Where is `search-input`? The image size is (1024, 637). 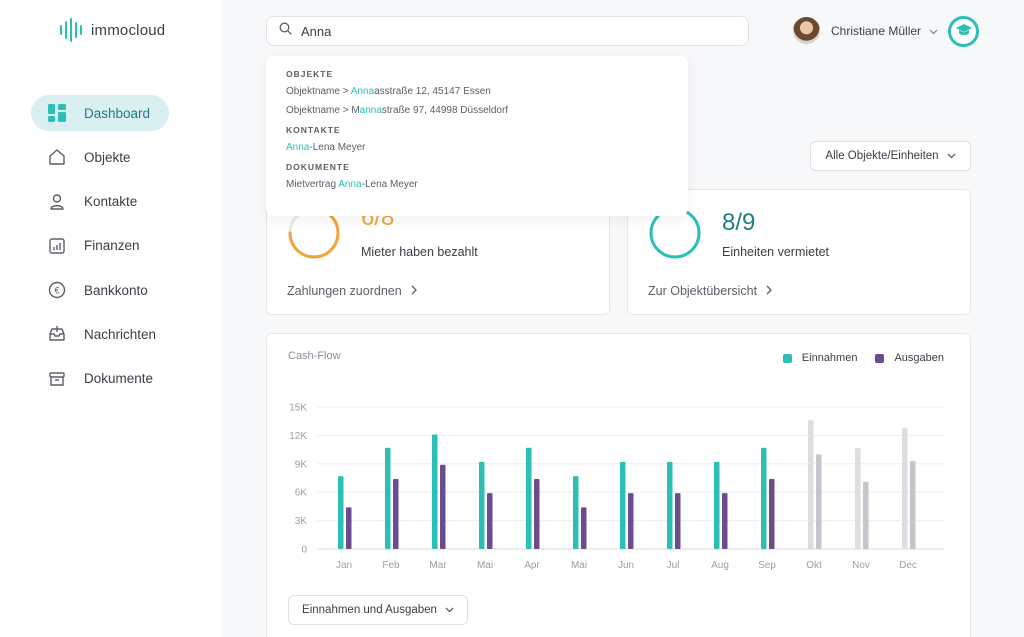 search-input is located at coordinates (511, 31).